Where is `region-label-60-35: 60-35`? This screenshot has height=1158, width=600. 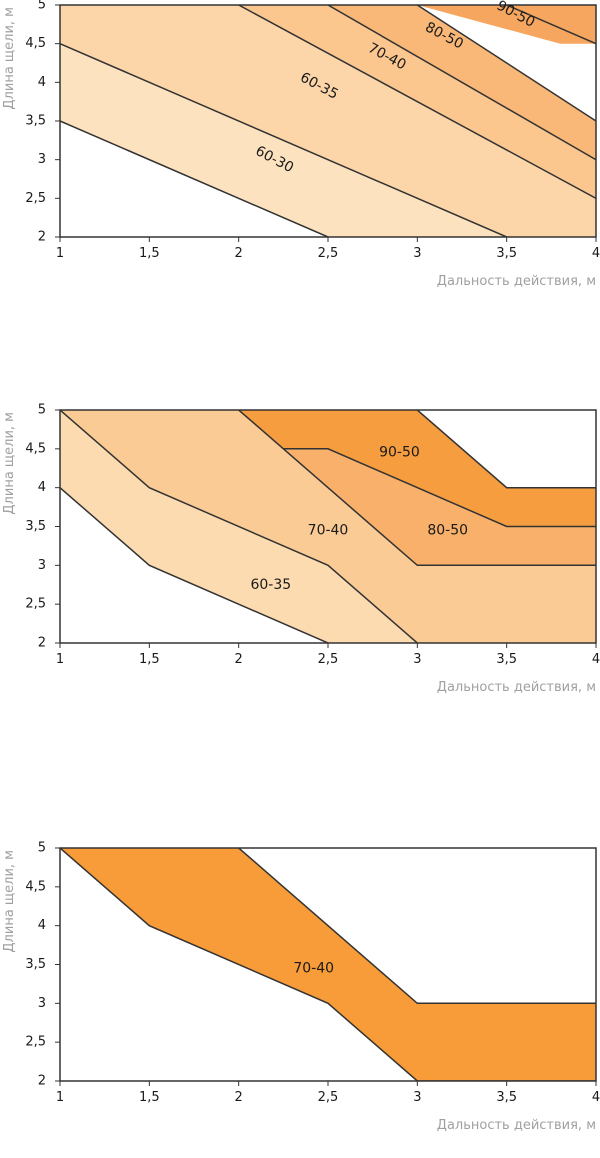 region-label-60-35: 60-35 is located at coordinates (270, 585).